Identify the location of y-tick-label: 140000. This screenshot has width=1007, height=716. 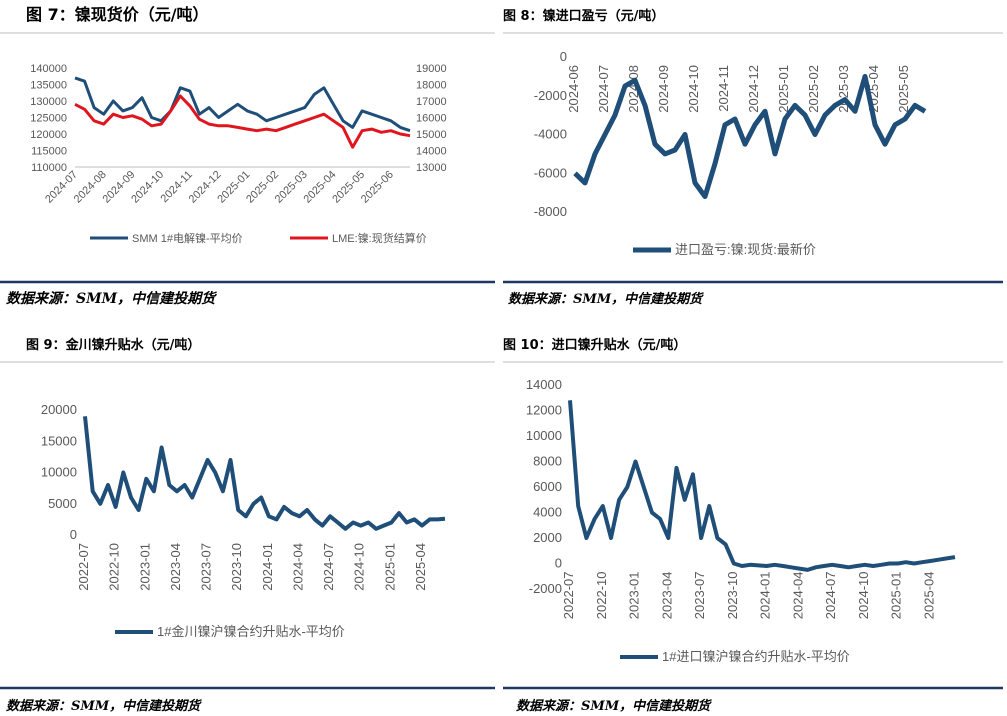
(48, 69).